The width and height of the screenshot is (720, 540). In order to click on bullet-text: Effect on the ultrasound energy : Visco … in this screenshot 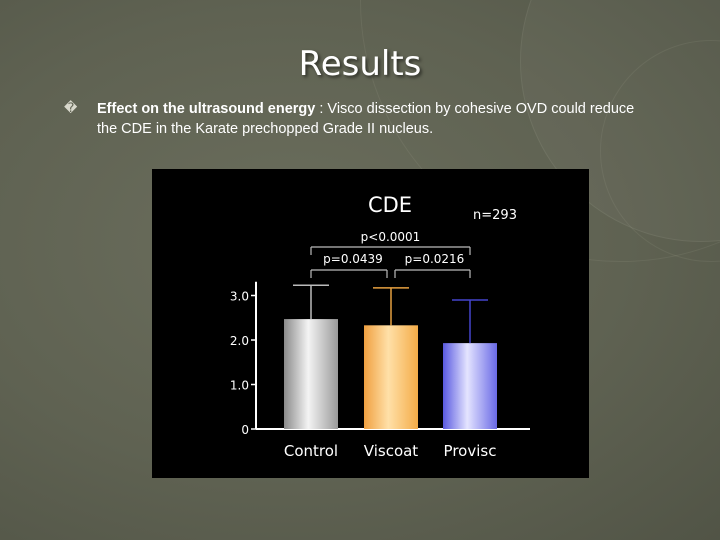, I will do `click(377, 119)`.